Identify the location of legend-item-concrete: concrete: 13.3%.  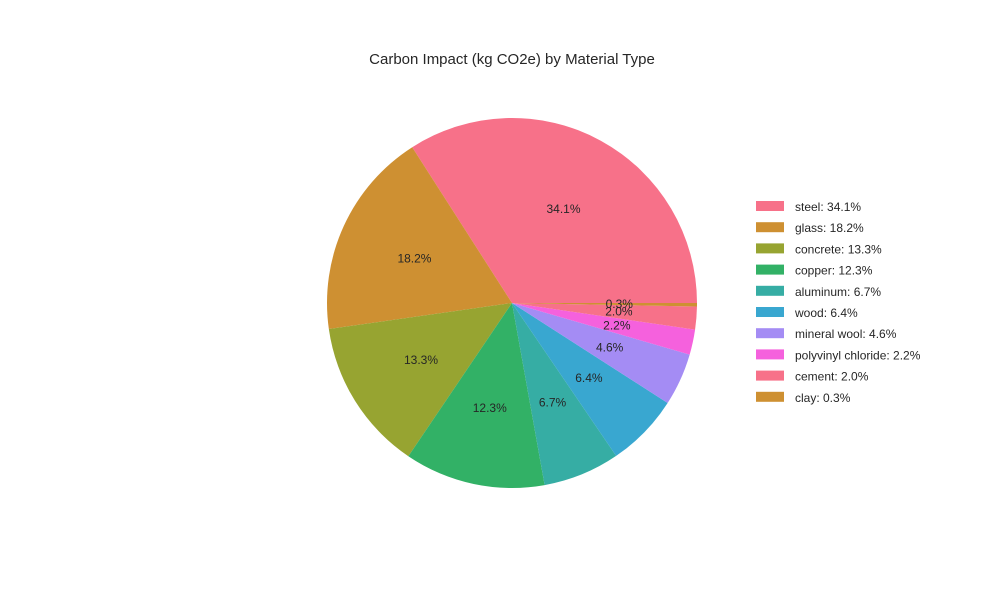
(819, 249).